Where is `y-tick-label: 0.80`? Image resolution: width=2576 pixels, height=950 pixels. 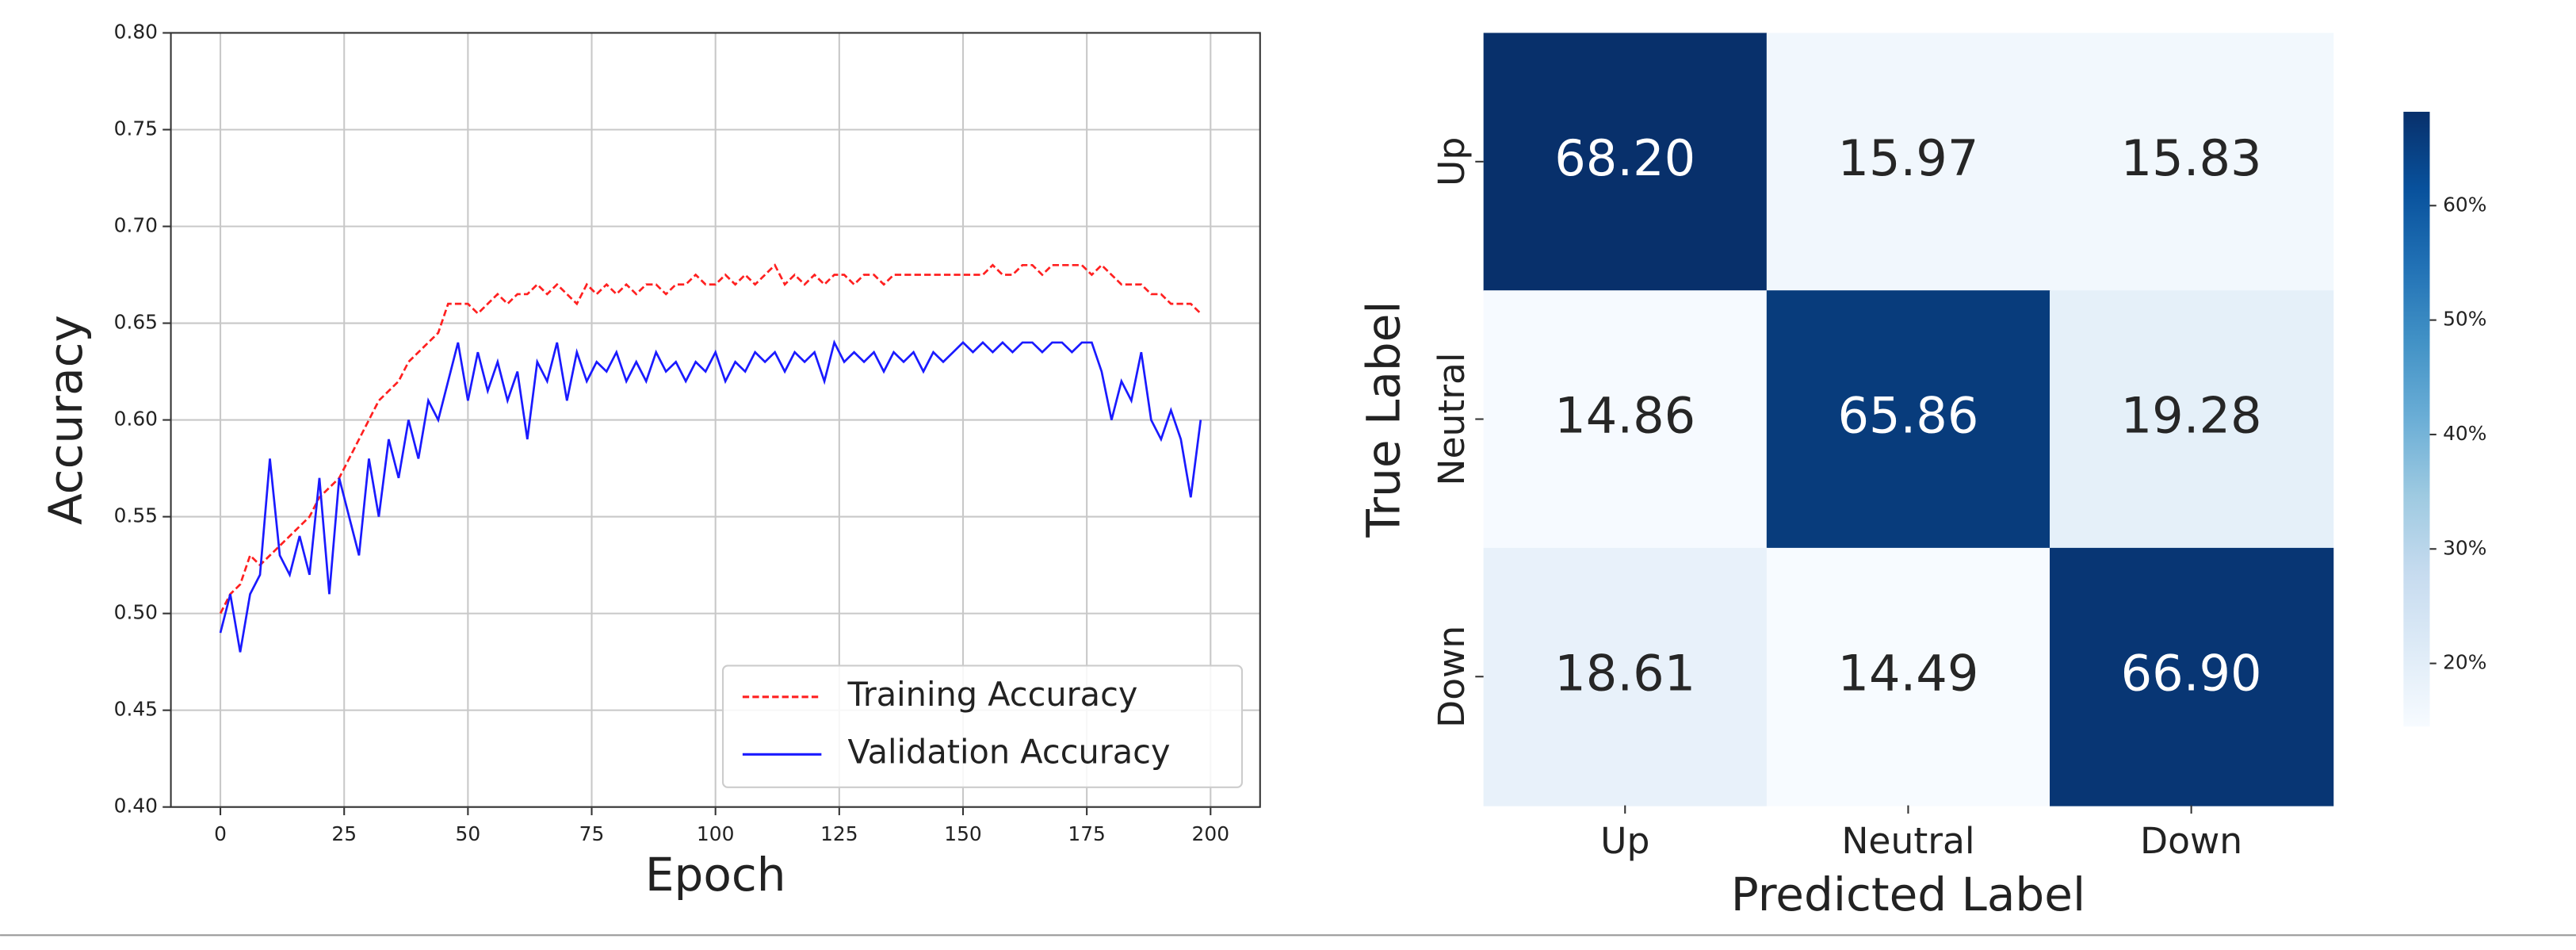
y-tick-label: 0.80 is located at coordinates (136, 32).